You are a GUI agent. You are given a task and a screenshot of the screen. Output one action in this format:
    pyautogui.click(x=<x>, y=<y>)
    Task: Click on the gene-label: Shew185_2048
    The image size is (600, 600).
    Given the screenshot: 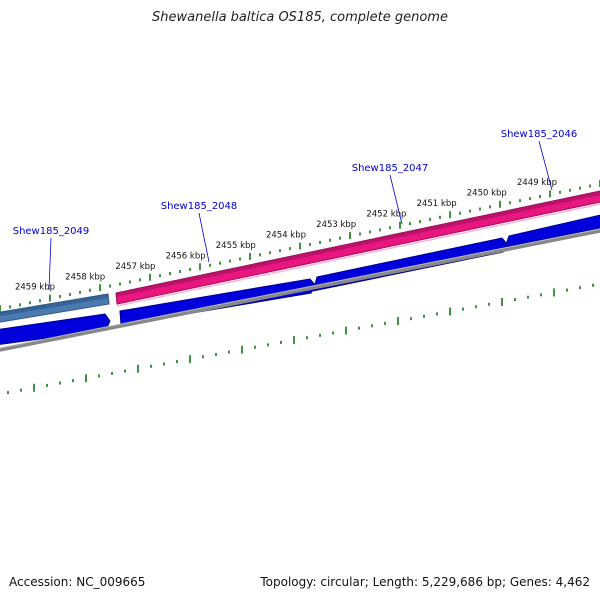 What is the action you would take?
    pyautogui.click(x=199, y=206)
    